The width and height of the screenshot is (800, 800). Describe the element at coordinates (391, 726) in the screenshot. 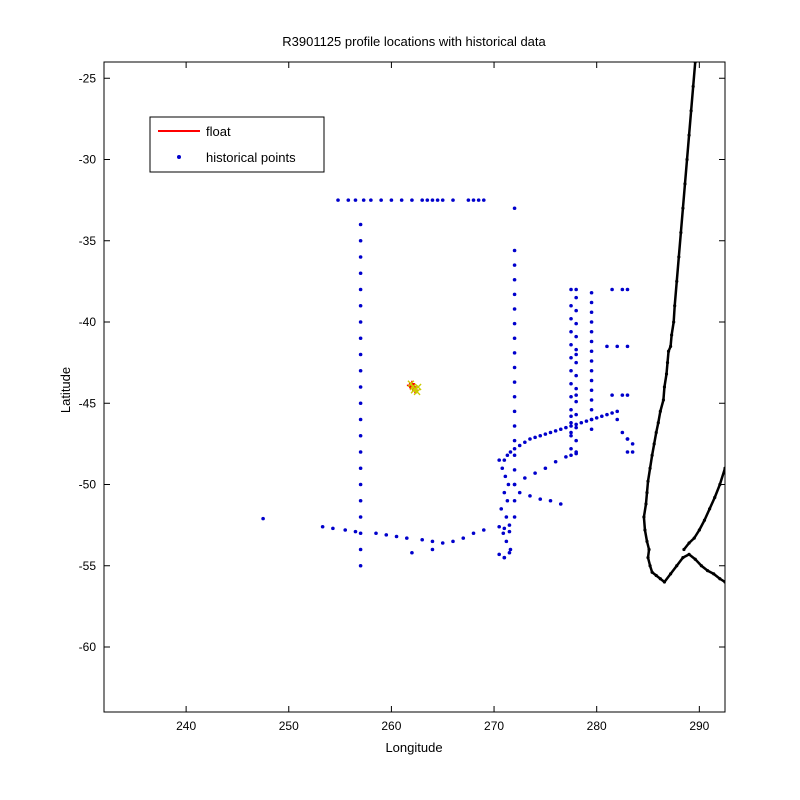

I see `x-tick-label: 260` at that location.